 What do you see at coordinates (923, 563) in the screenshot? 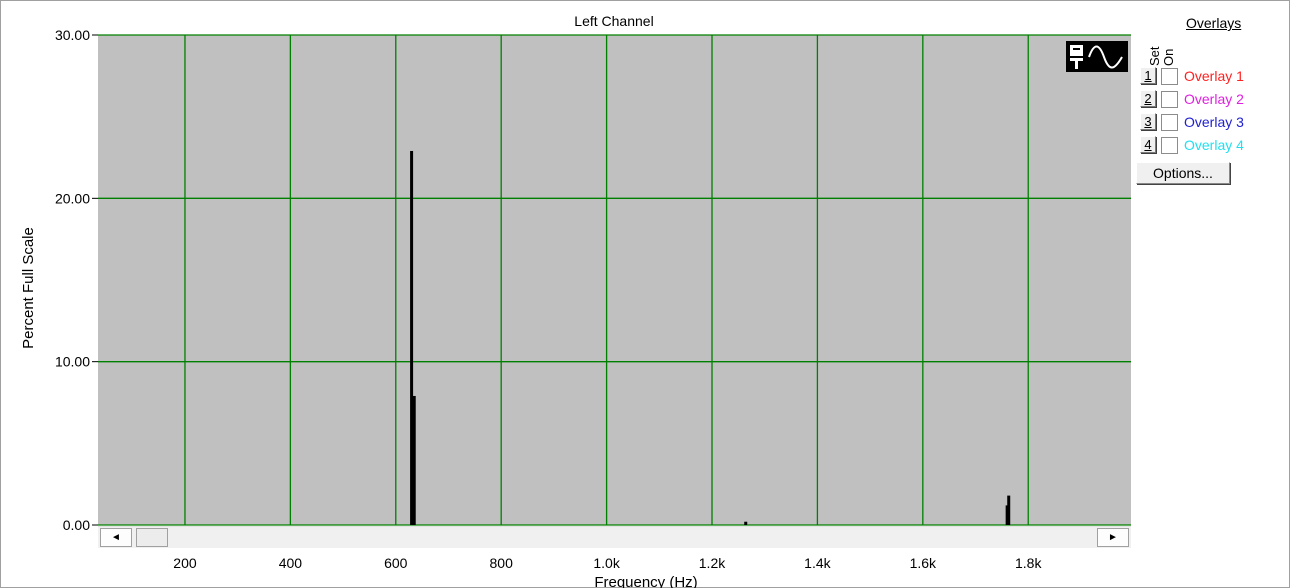
I see `x-tick-label: 1.6k` at bounding box center [923, 563].